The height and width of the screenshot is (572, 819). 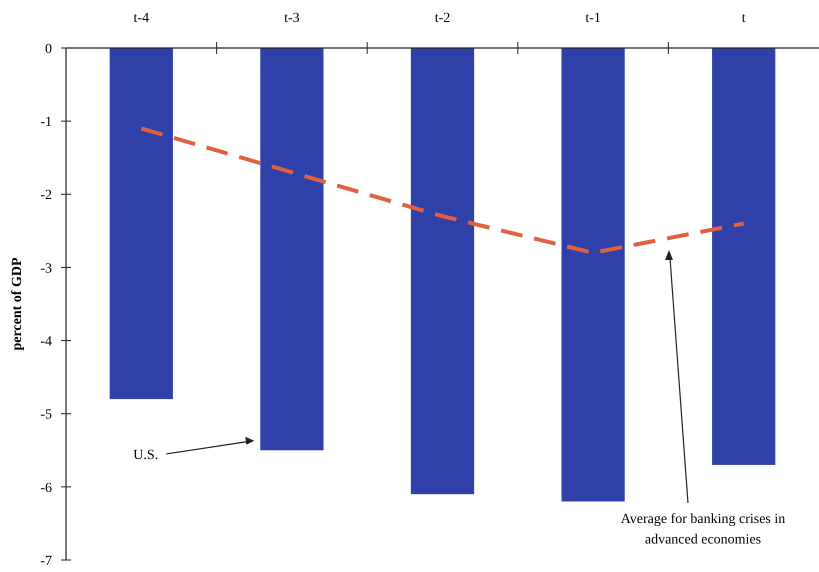 I want to click on x-tick-label: t-1, so click(x=593, y=18).